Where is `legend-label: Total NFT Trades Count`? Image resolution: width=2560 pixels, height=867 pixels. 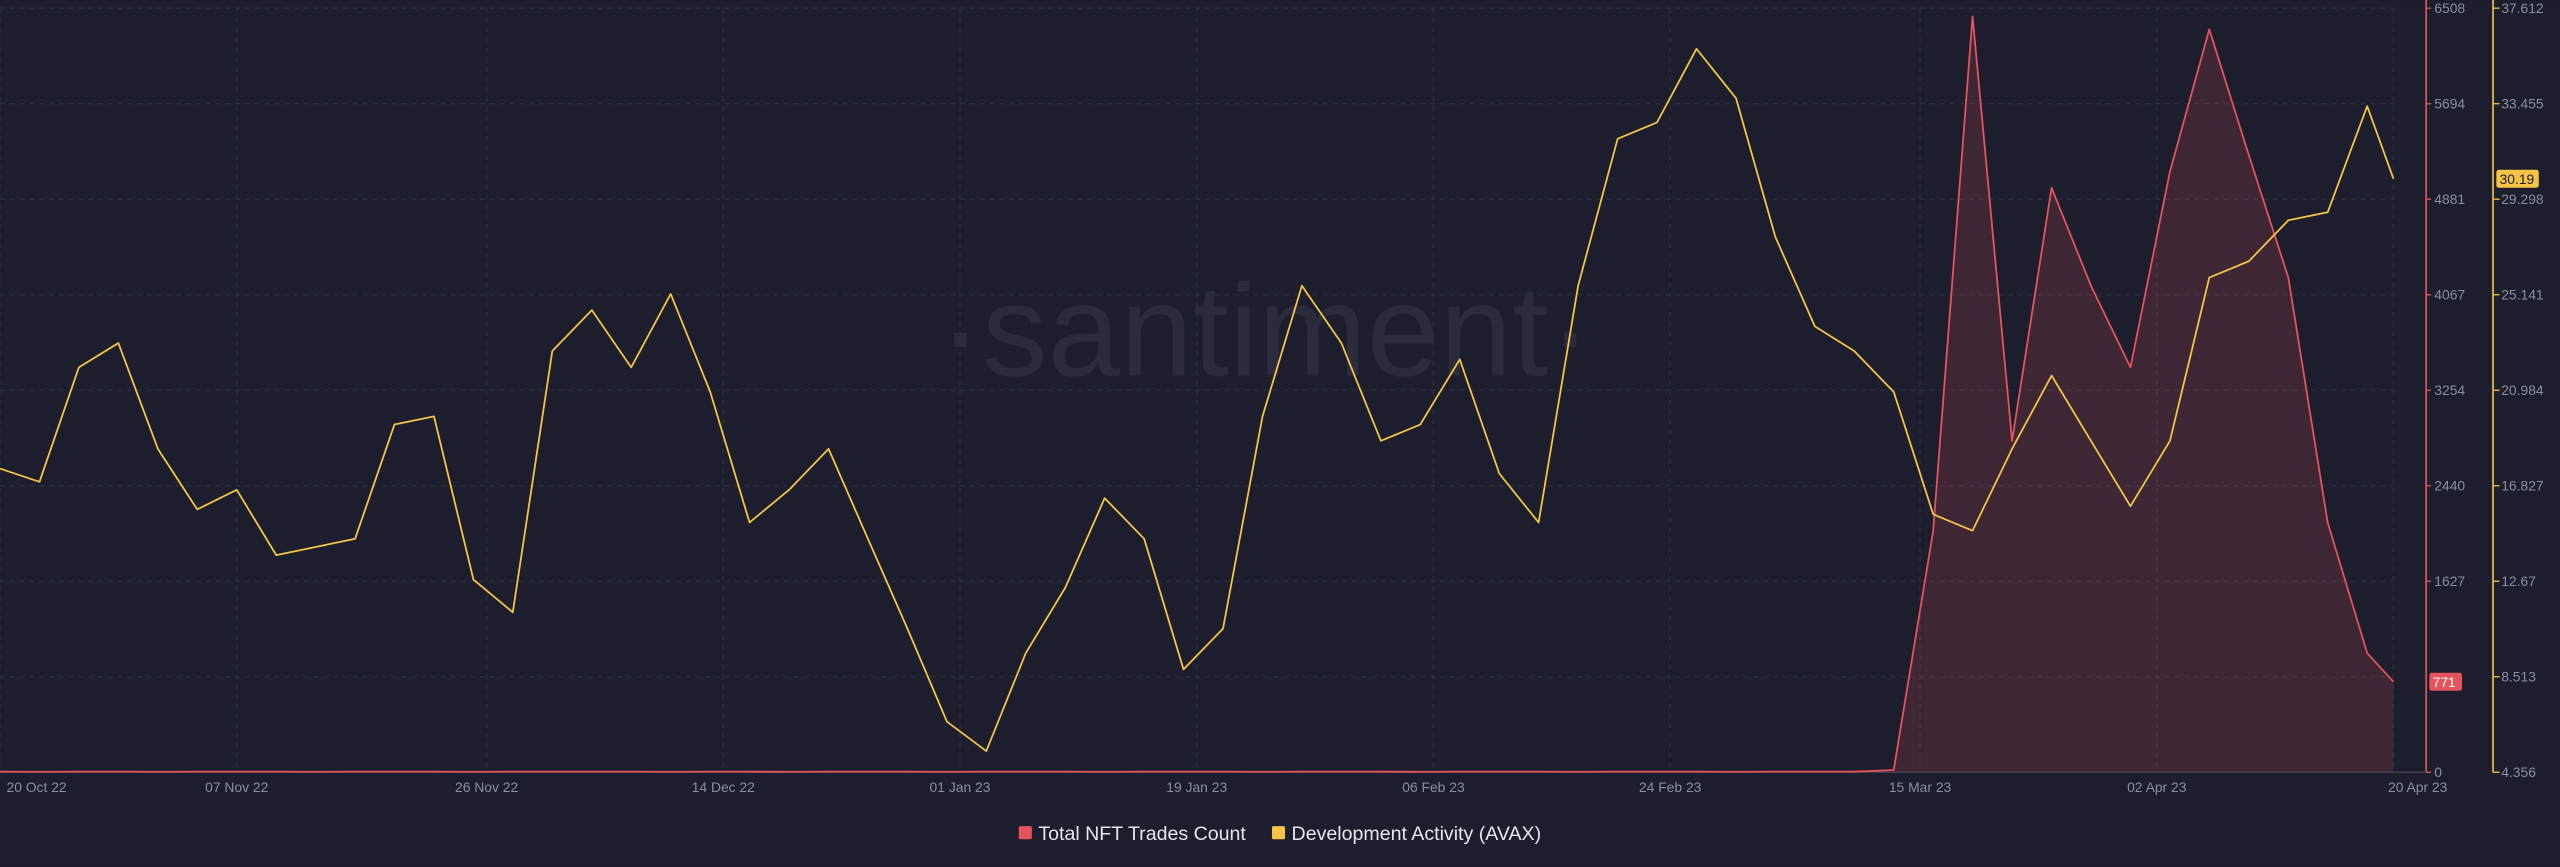
legend-label: Total NFT Trades Count is located at coordinates (1142, 834).